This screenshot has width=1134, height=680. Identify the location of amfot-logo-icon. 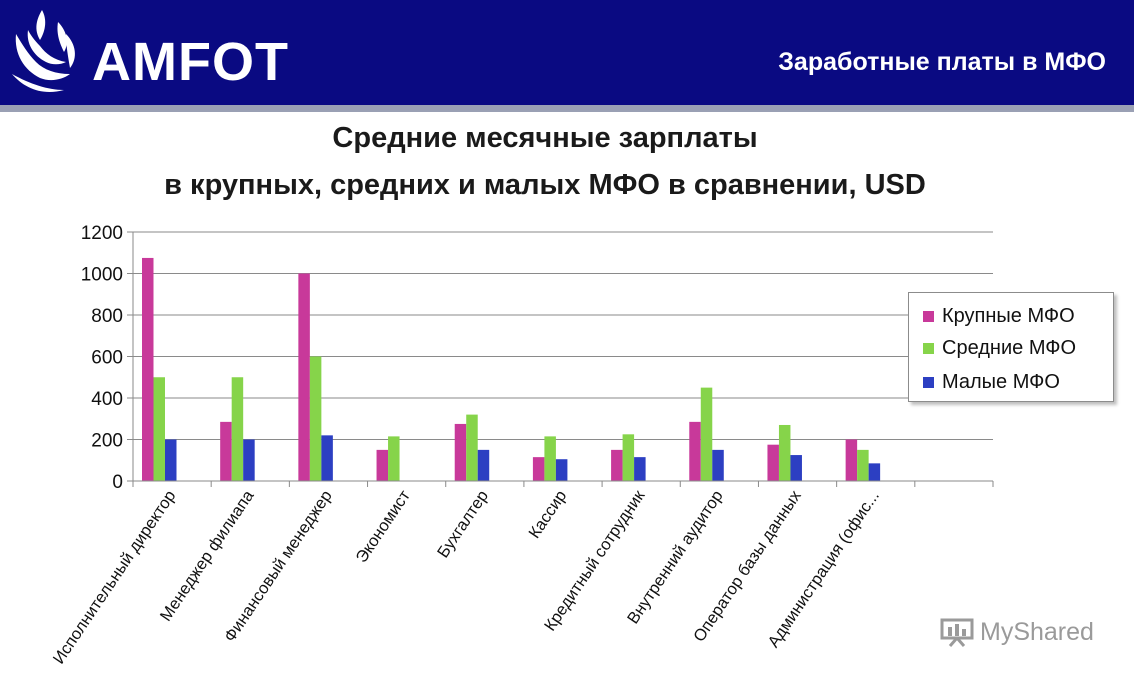
(43, 51).